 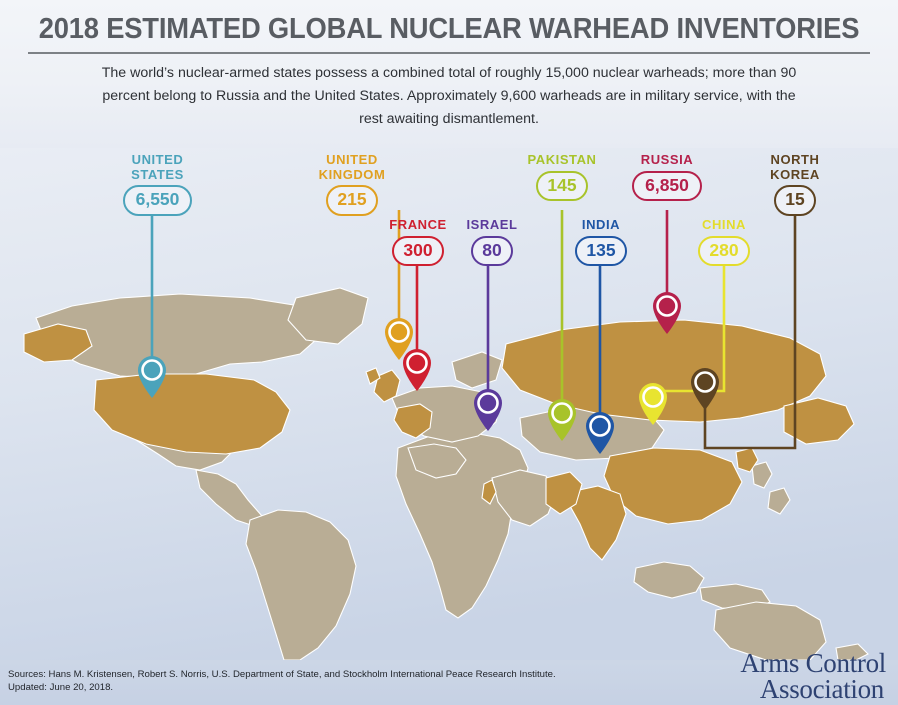 I want to click on callout-russia: RUSSIA 6,850, so click(x=667, y=176).